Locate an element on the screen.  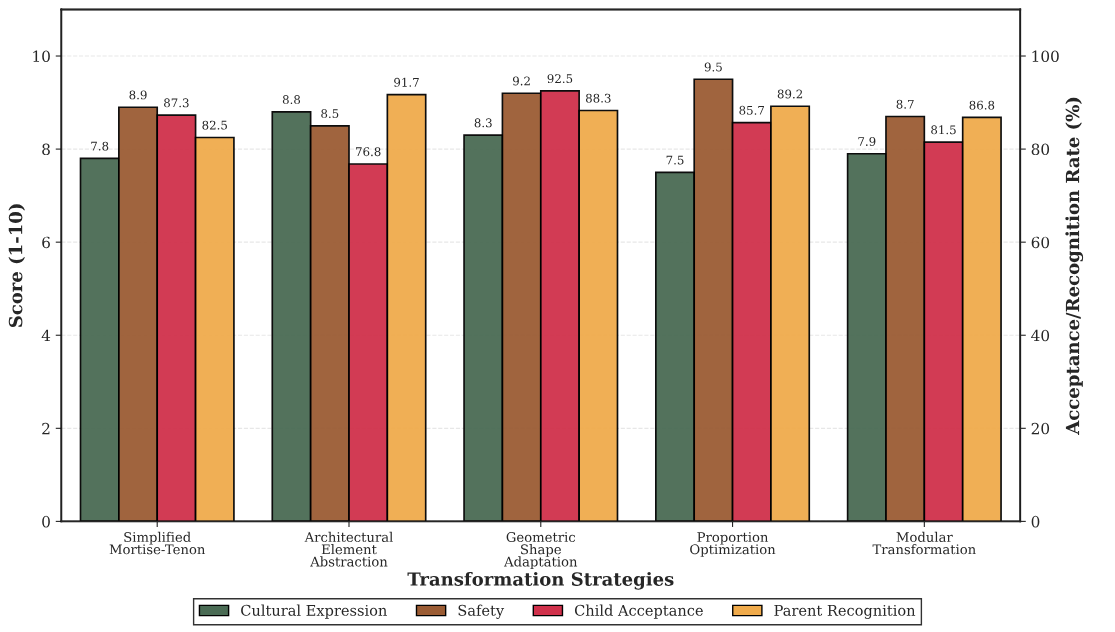
y2-tick-label: 100 is located at coordinates (1045, 56).